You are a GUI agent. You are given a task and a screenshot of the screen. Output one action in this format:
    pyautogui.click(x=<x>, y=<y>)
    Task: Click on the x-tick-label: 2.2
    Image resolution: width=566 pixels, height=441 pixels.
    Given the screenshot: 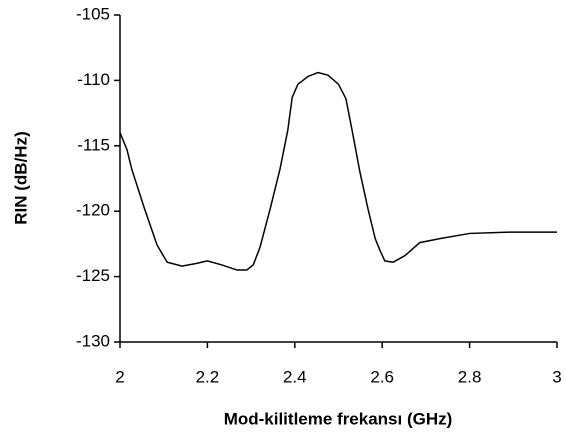 What is the action you would take?
    pyautogui.click(x=208, y=376)
    